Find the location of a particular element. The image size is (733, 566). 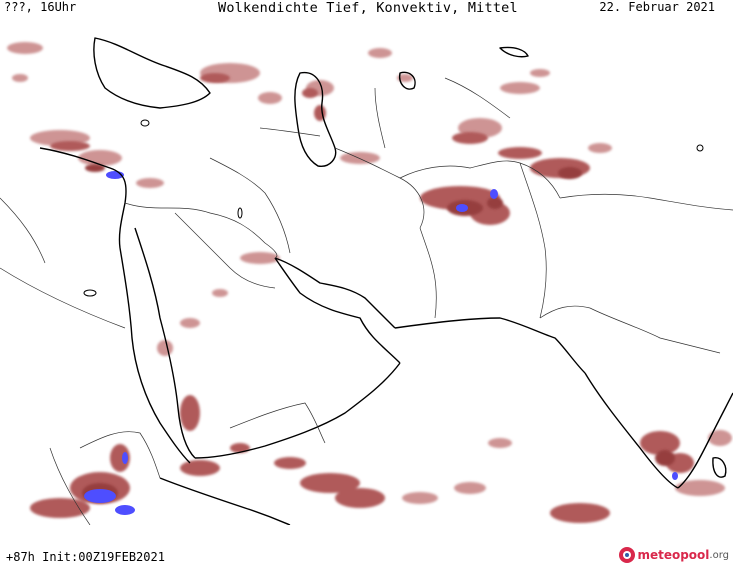

meteopool-icon is located at coordinates (627, 555).